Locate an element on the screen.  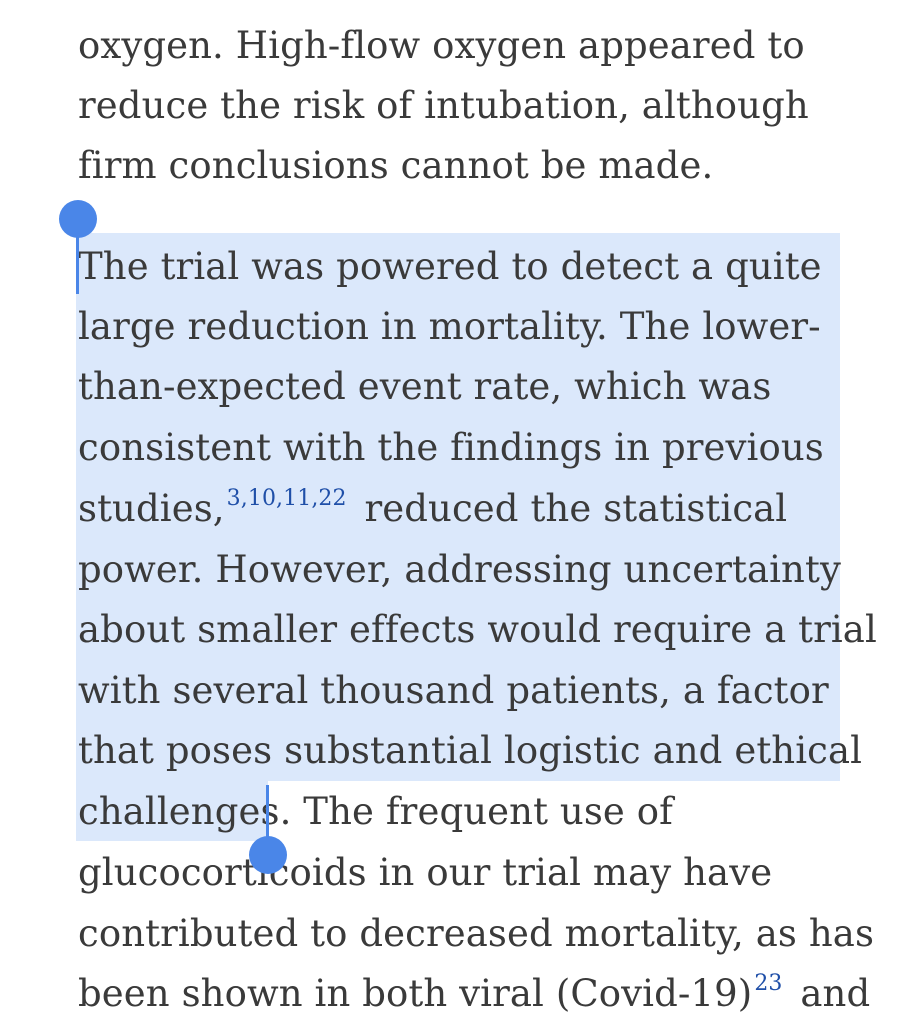
body-text-segment: challenges is located at coordinates (179, 811).